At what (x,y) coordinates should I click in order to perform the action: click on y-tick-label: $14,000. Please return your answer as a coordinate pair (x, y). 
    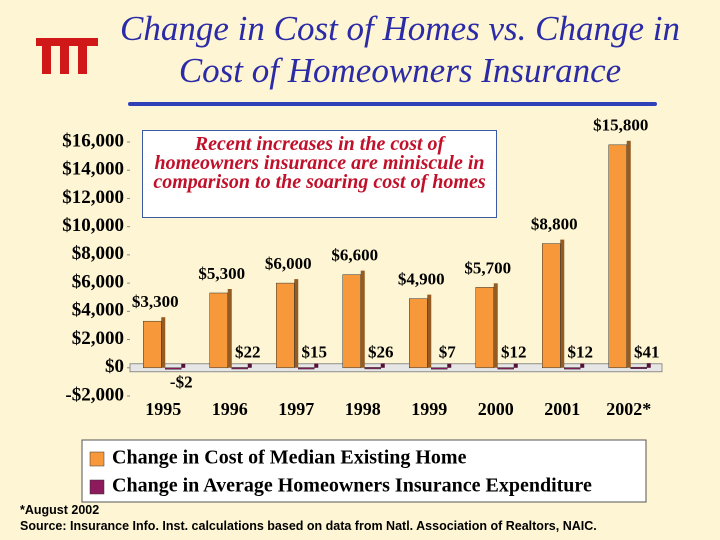
    Looking at the image, I should click on (93, 169).